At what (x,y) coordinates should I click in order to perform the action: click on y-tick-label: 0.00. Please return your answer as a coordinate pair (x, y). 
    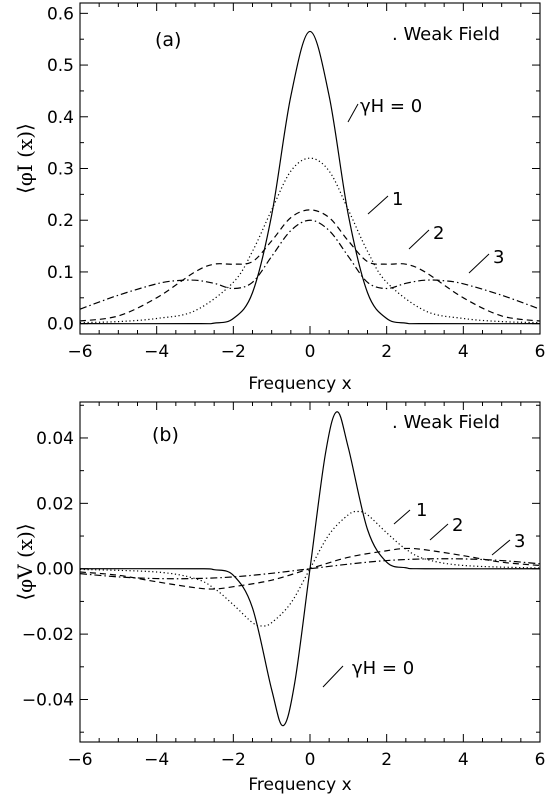
    Looking at the image, I should click on (55, 570).